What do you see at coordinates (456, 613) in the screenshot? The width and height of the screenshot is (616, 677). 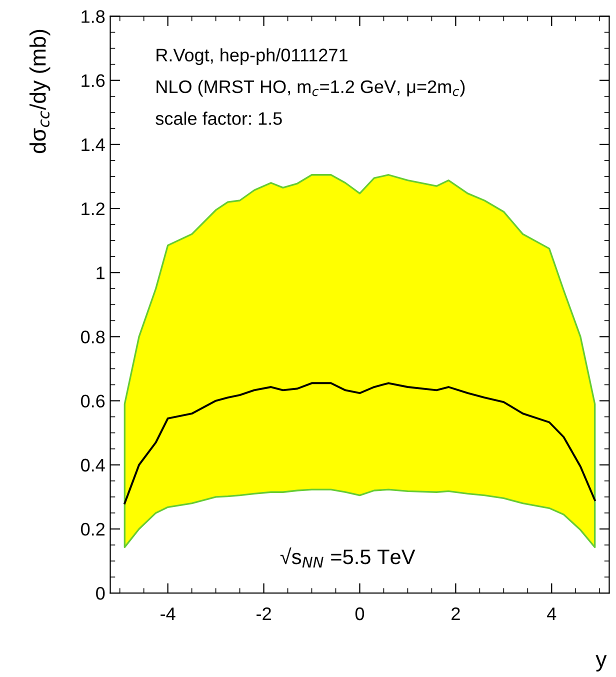 I see `x-tick-label: 2` at bounding box center [456, 613].